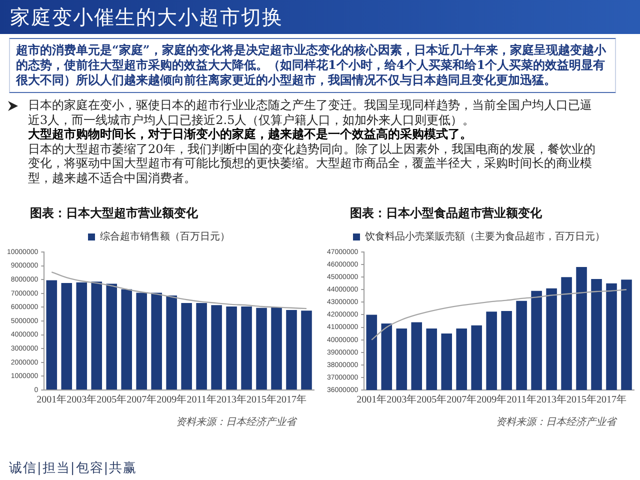 The width and height of the screenshot is (640, 480). What do you see at coordinates (114, 213) in the screenshot?
I see `chart-title: 图表：日本大型超市营业额变化` at bounding box center [114, 213].